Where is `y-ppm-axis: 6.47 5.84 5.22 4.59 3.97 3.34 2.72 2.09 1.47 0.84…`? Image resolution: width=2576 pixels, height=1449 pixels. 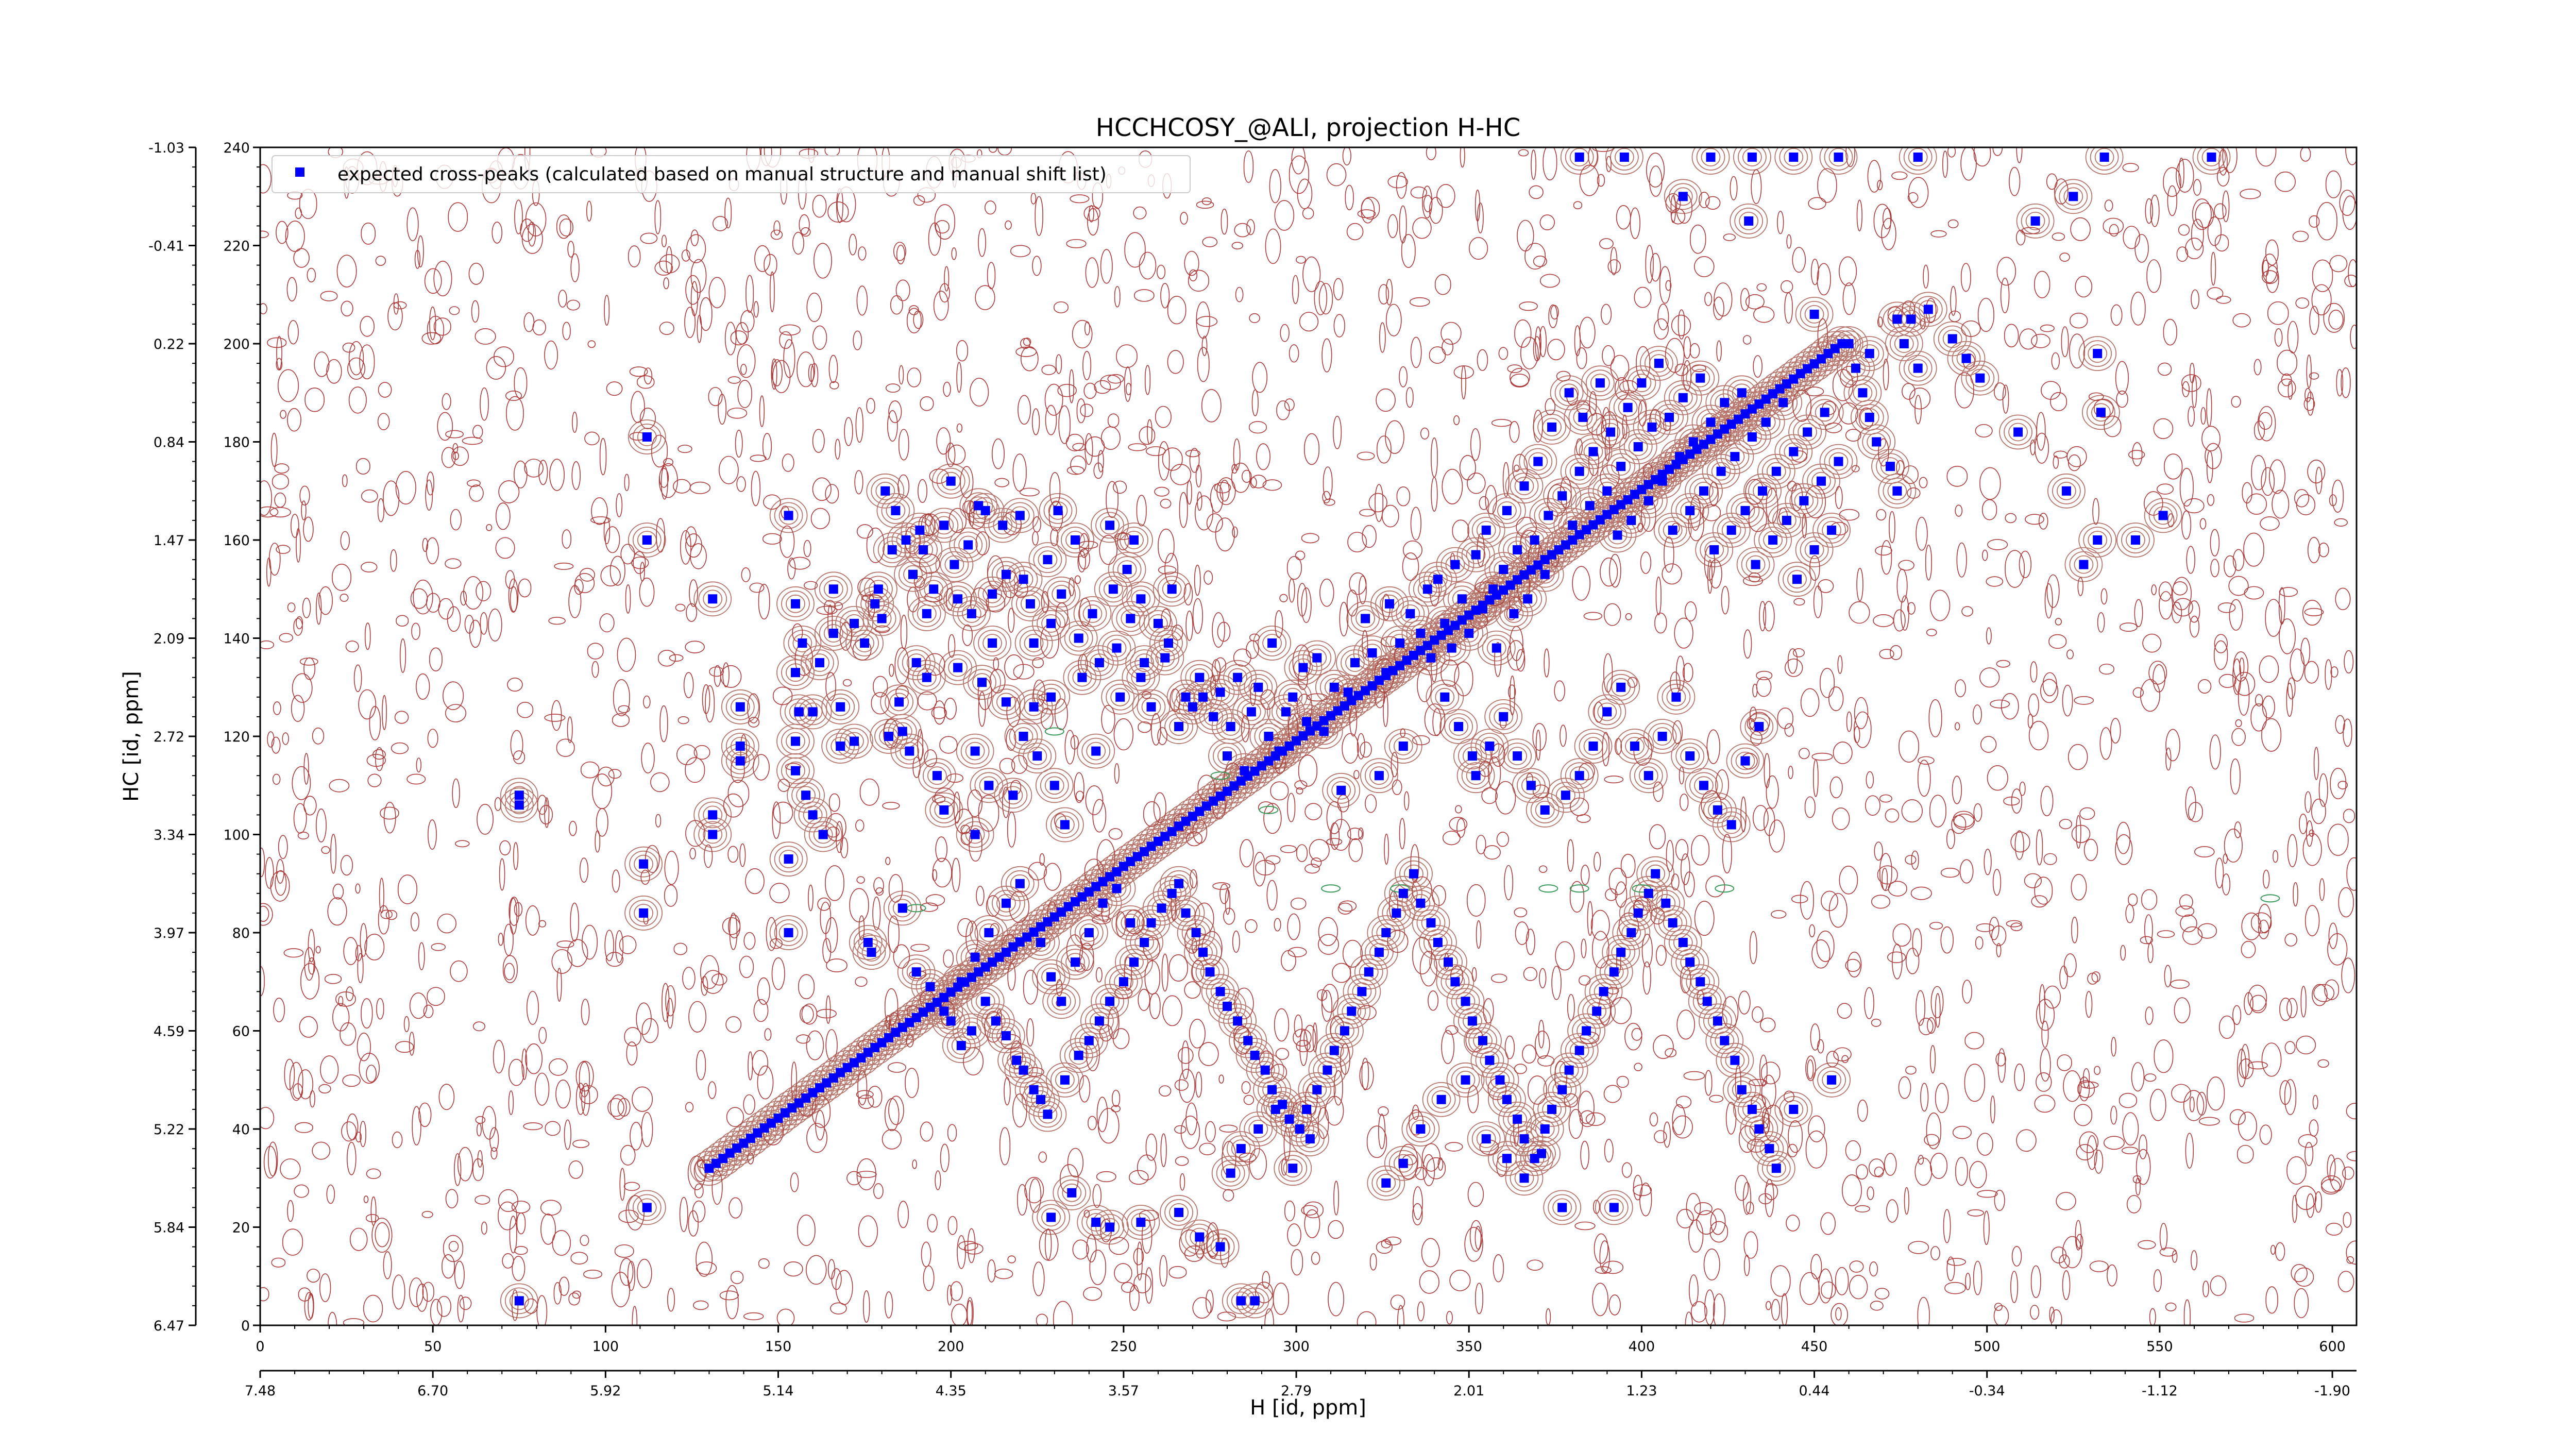
y-ppm-axis: 6.47 5.84 5.22 4.59 3.97 3.34 2.72 2.09 1.47 0.84… is located at coordinates (172, 737).